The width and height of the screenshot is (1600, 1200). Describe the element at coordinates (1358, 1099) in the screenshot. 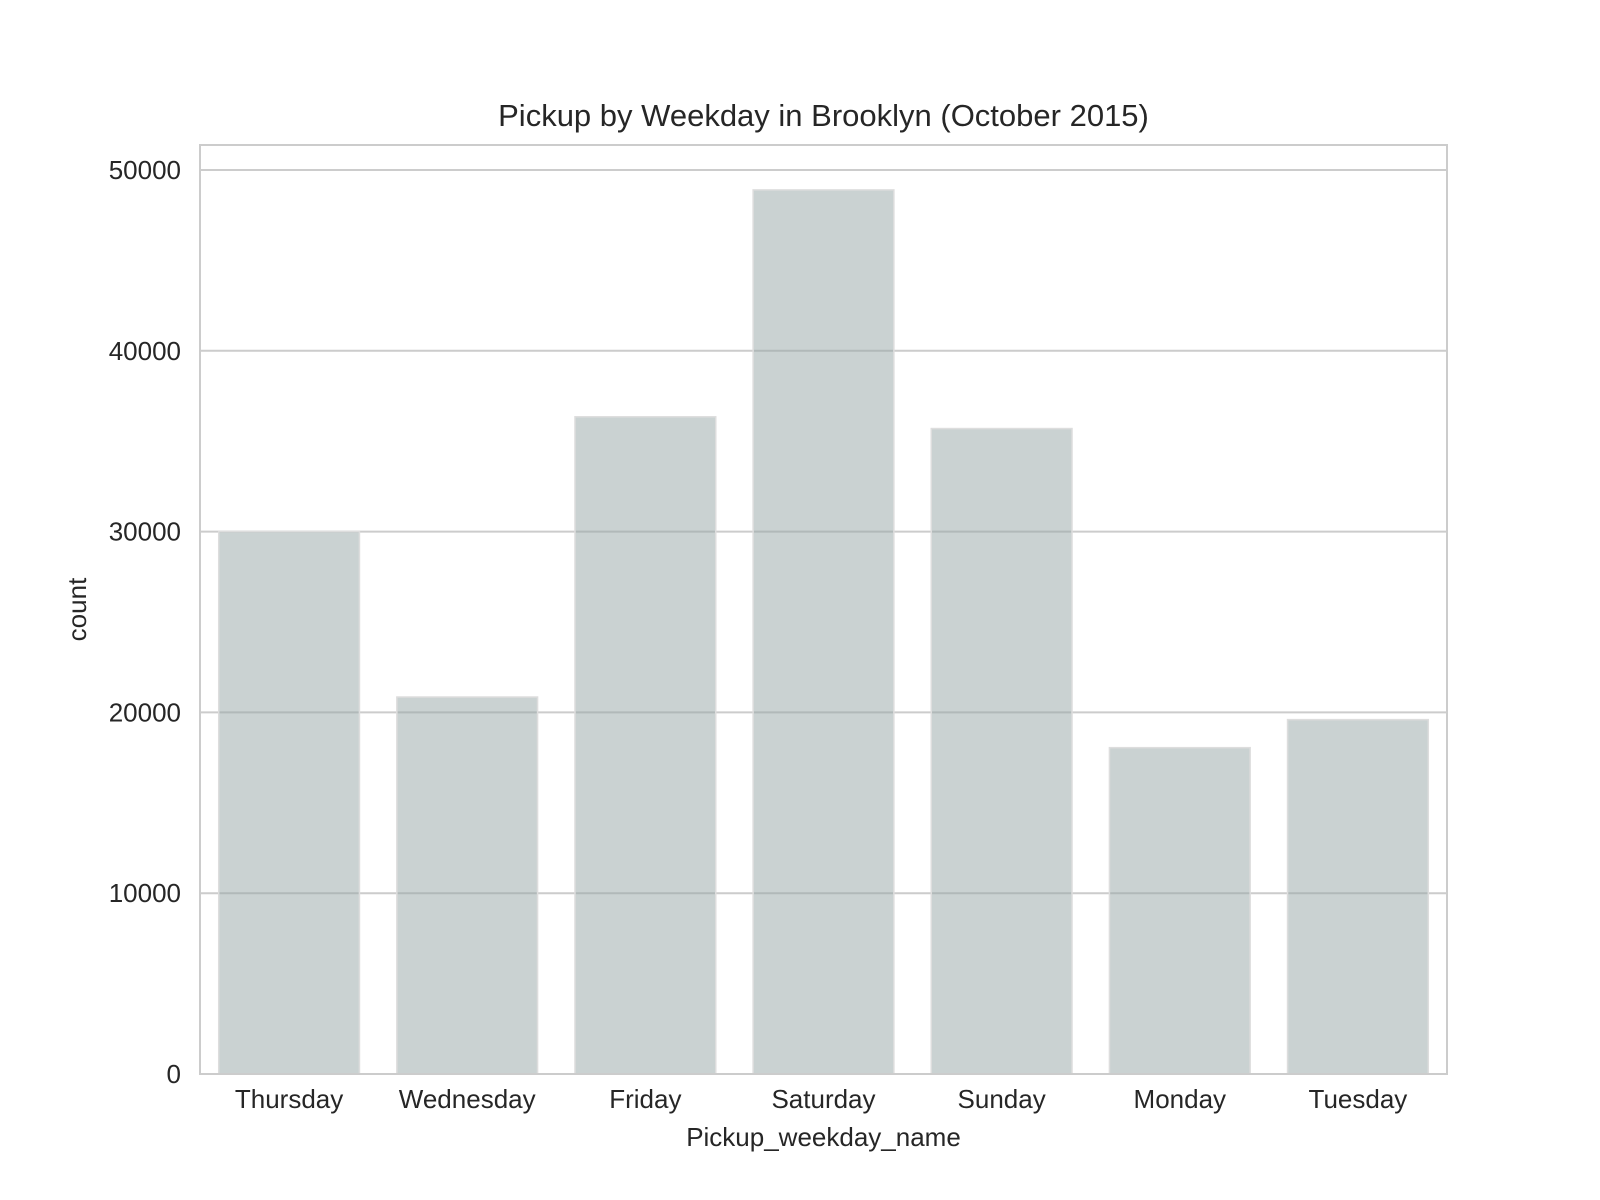

I see `x-tick-label-tuesday: Tuesday` at that location.